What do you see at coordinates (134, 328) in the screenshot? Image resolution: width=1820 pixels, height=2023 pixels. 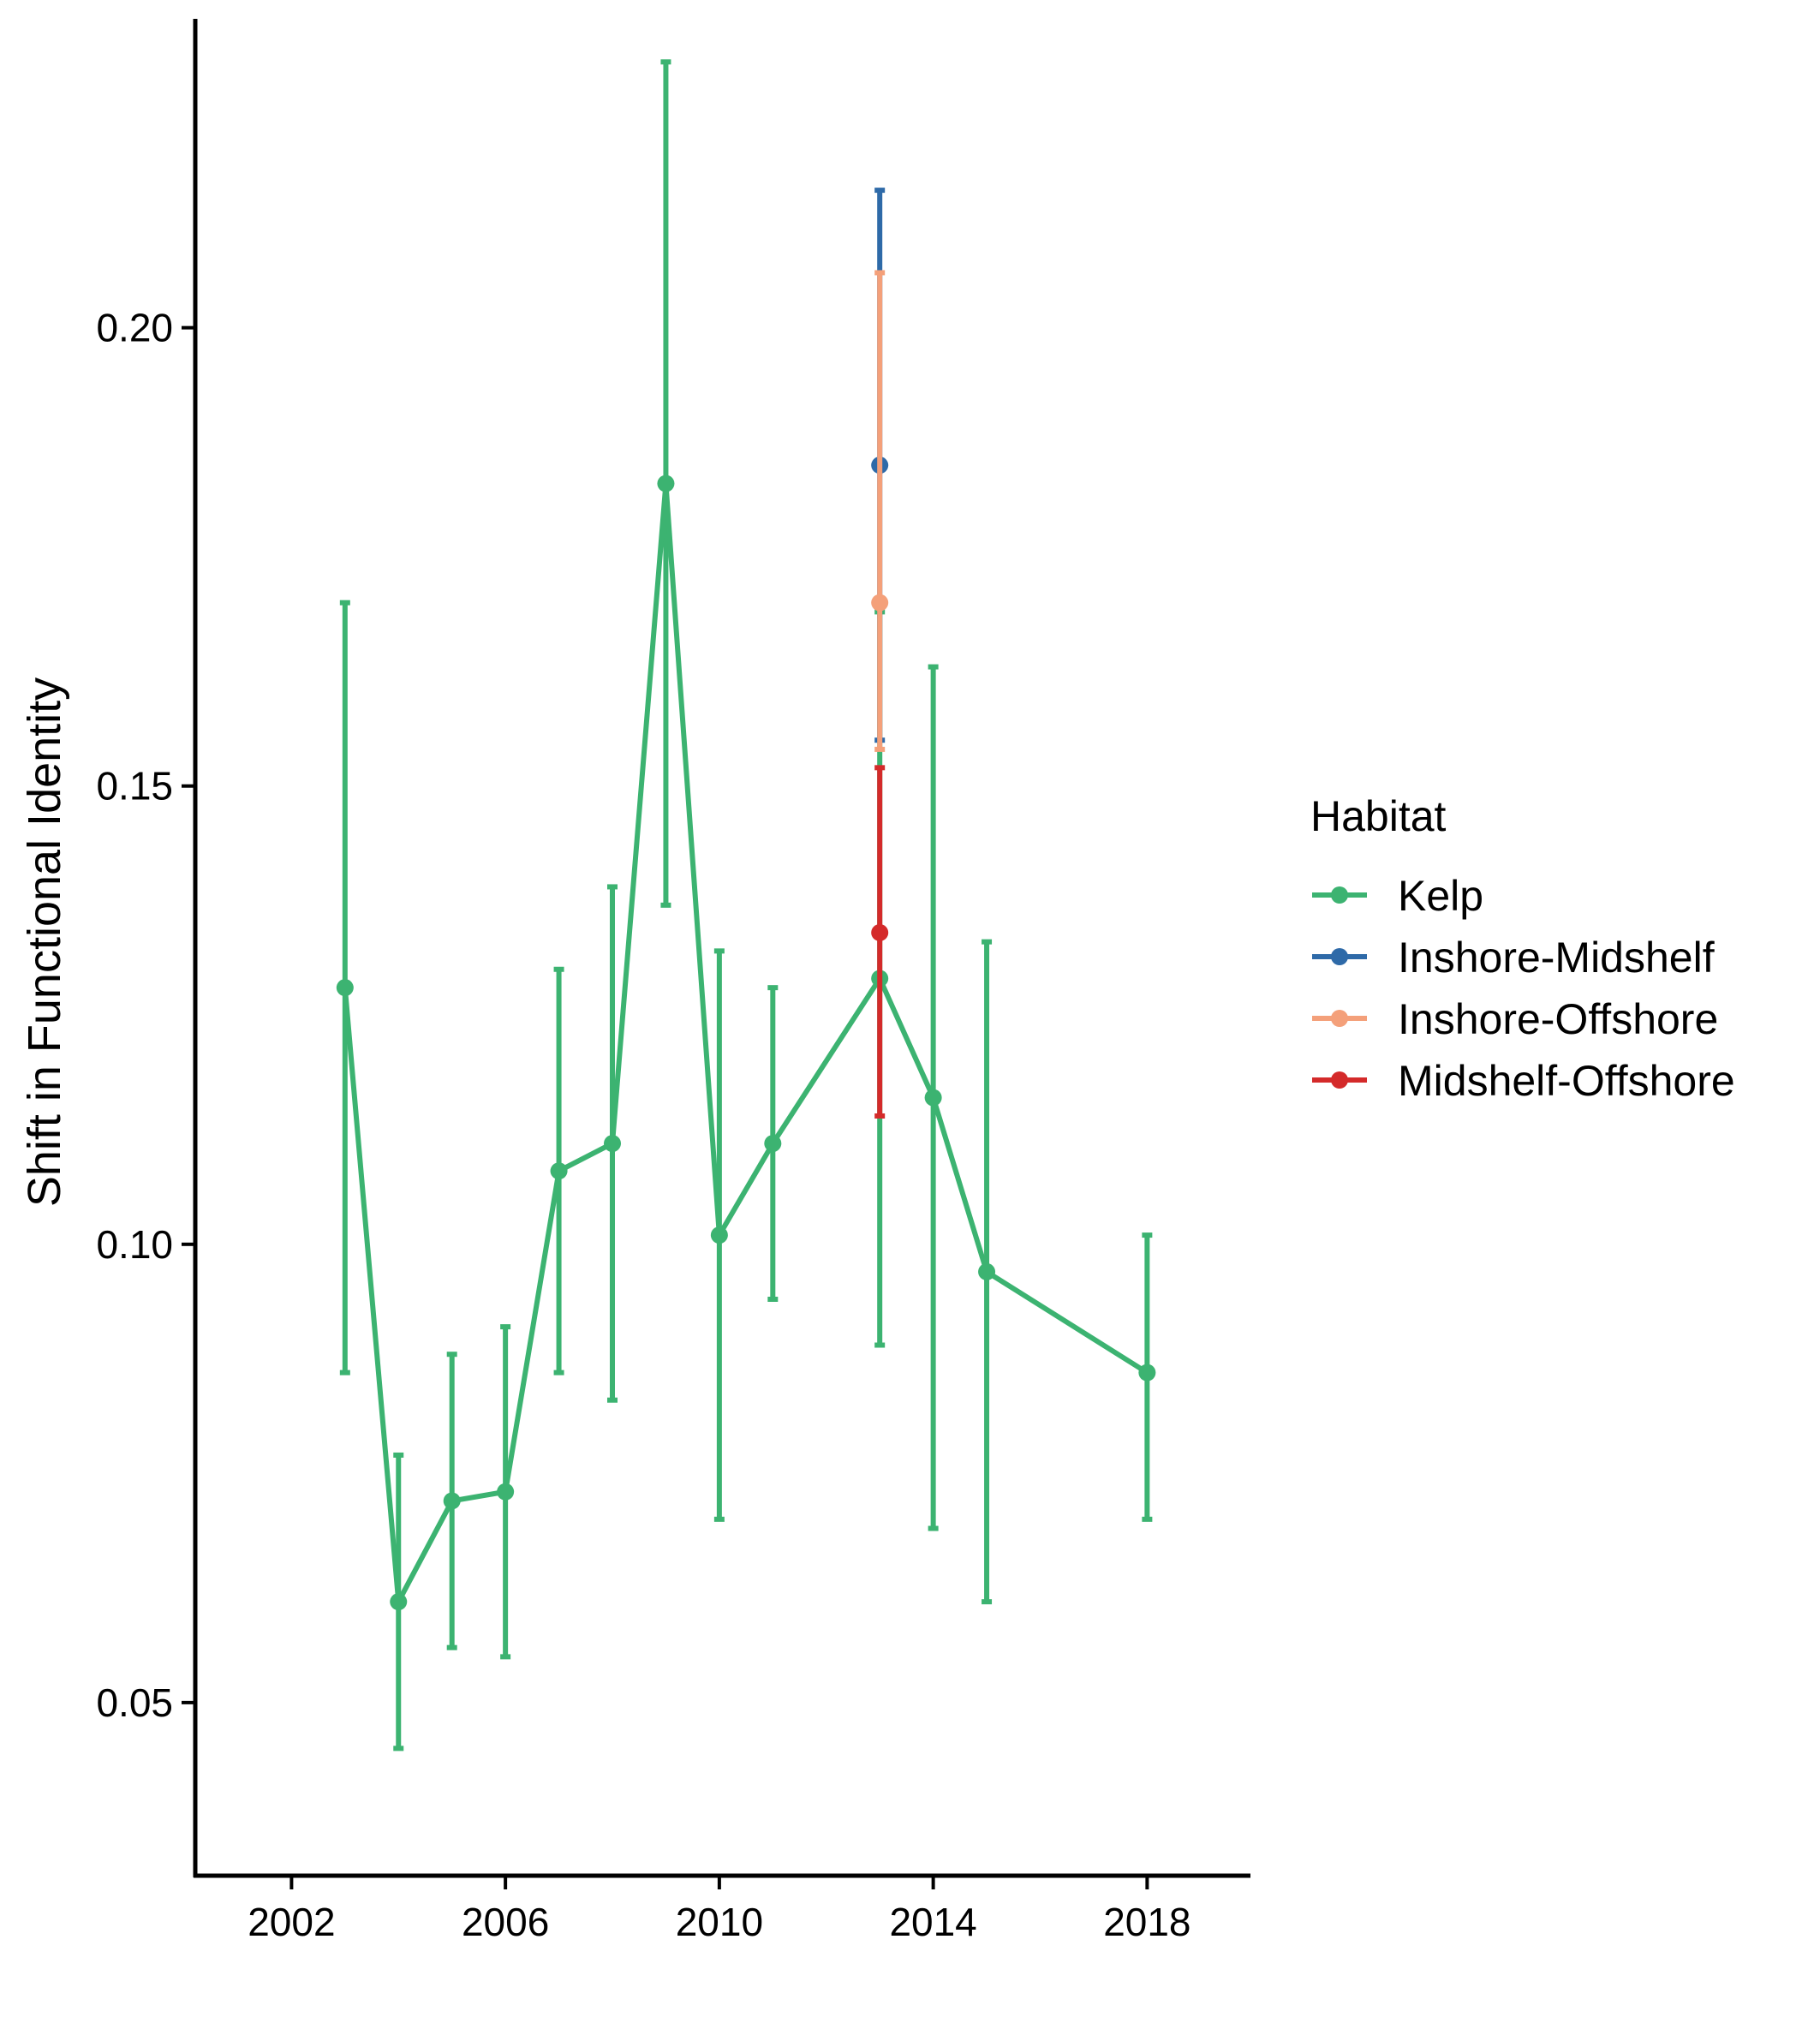 I see `y-tick-label: 0.20` at bounding box center [134, 328].